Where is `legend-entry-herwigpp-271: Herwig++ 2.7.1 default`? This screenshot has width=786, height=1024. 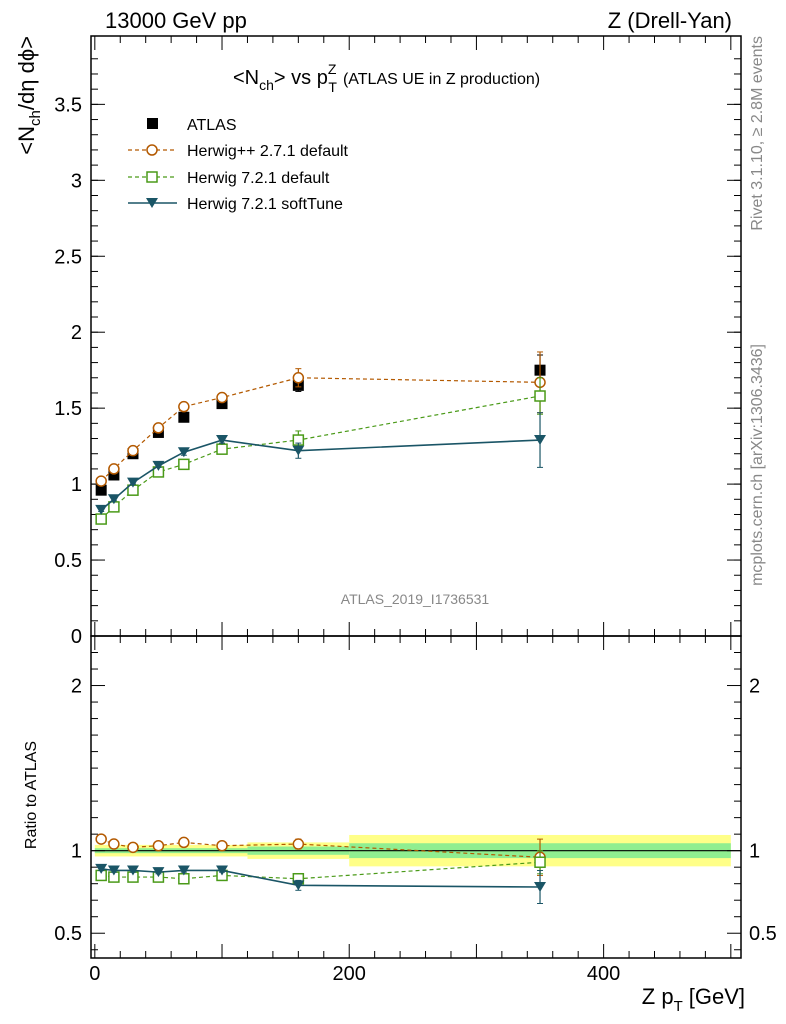 legend-entry-herwigpp-271: Herwig++ 2.7.1 default is located at coordinates (238, 151).